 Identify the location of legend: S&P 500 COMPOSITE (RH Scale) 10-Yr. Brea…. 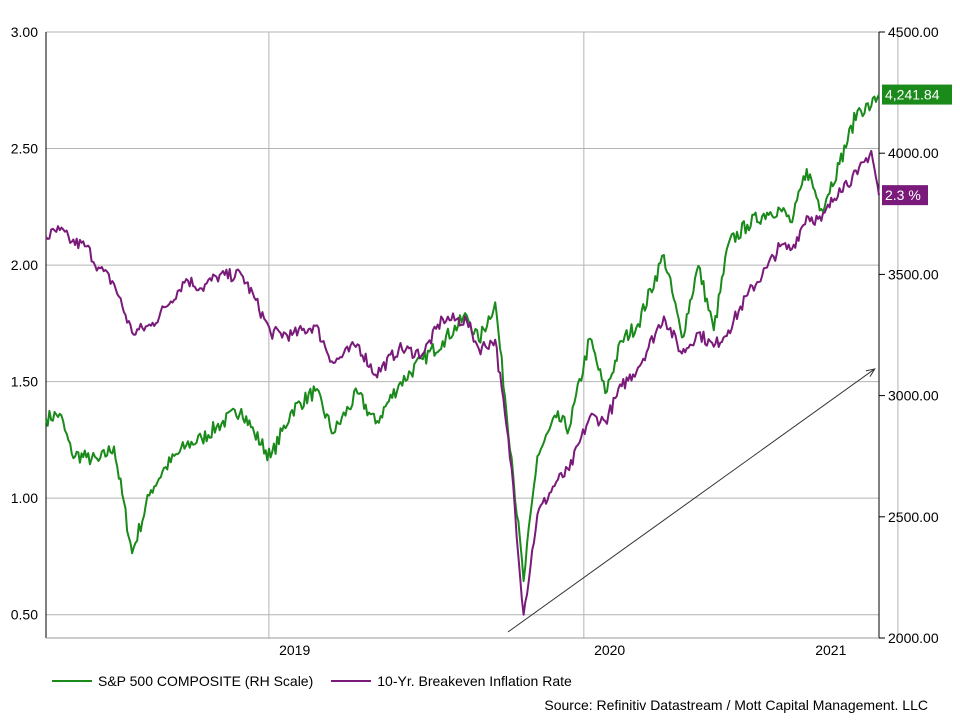
(321, 681).